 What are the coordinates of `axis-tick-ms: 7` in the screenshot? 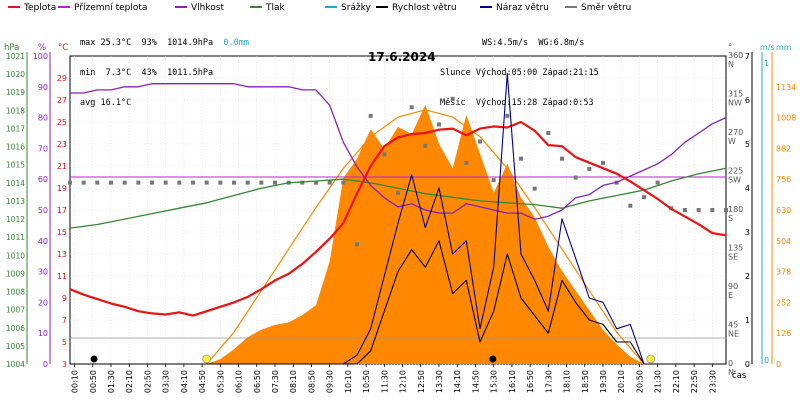 It's located at (747, 56).